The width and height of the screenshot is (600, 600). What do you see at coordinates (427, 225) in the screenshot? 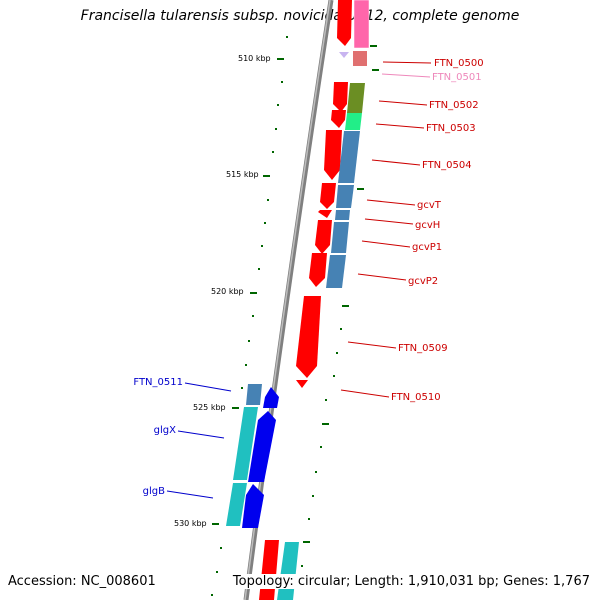
I see `label-gcvh: gcvH` at bounding box center [427, 225].